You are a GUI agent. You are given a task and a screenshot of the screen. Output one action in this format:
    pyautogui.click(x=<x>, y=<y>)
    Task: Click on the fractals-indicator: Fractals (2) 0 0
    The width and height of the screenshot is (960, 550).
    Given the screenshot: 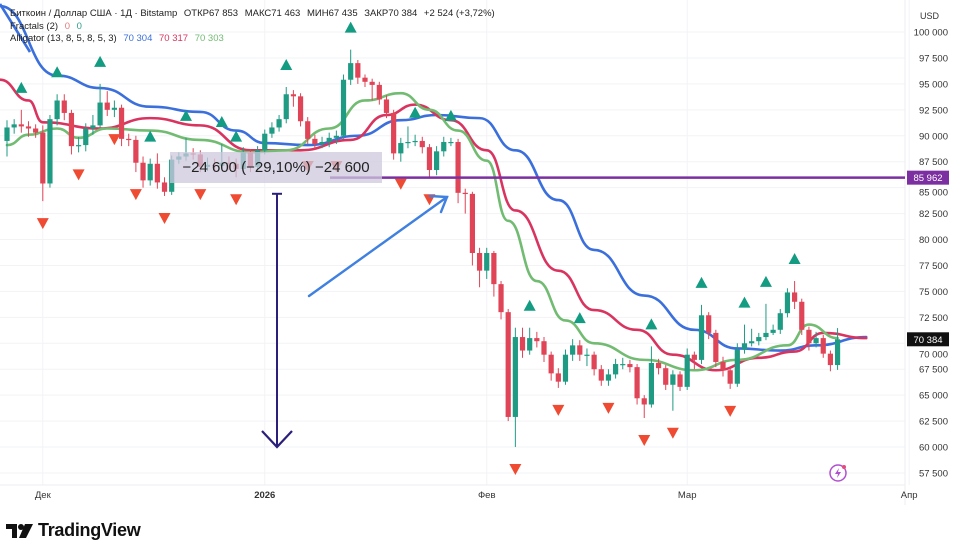 What is the action you would take?
    pyautogui.click(x=46, y=26)
    